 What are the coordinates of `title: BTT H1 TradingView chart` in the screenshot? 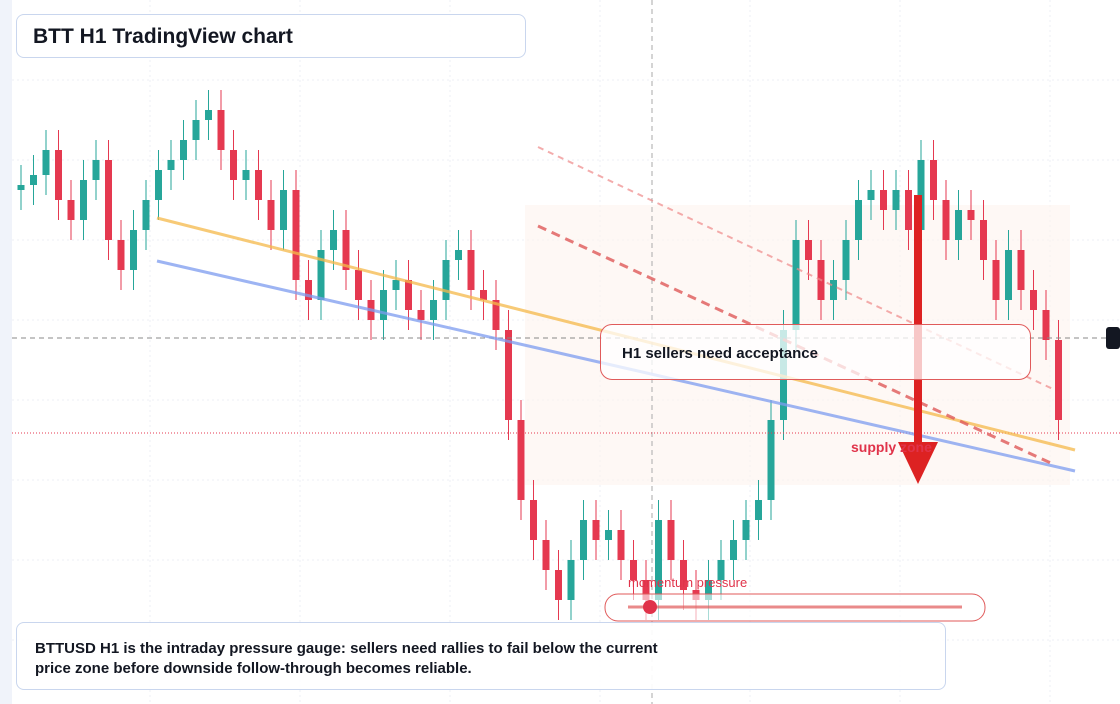 It's located at (271, 36).